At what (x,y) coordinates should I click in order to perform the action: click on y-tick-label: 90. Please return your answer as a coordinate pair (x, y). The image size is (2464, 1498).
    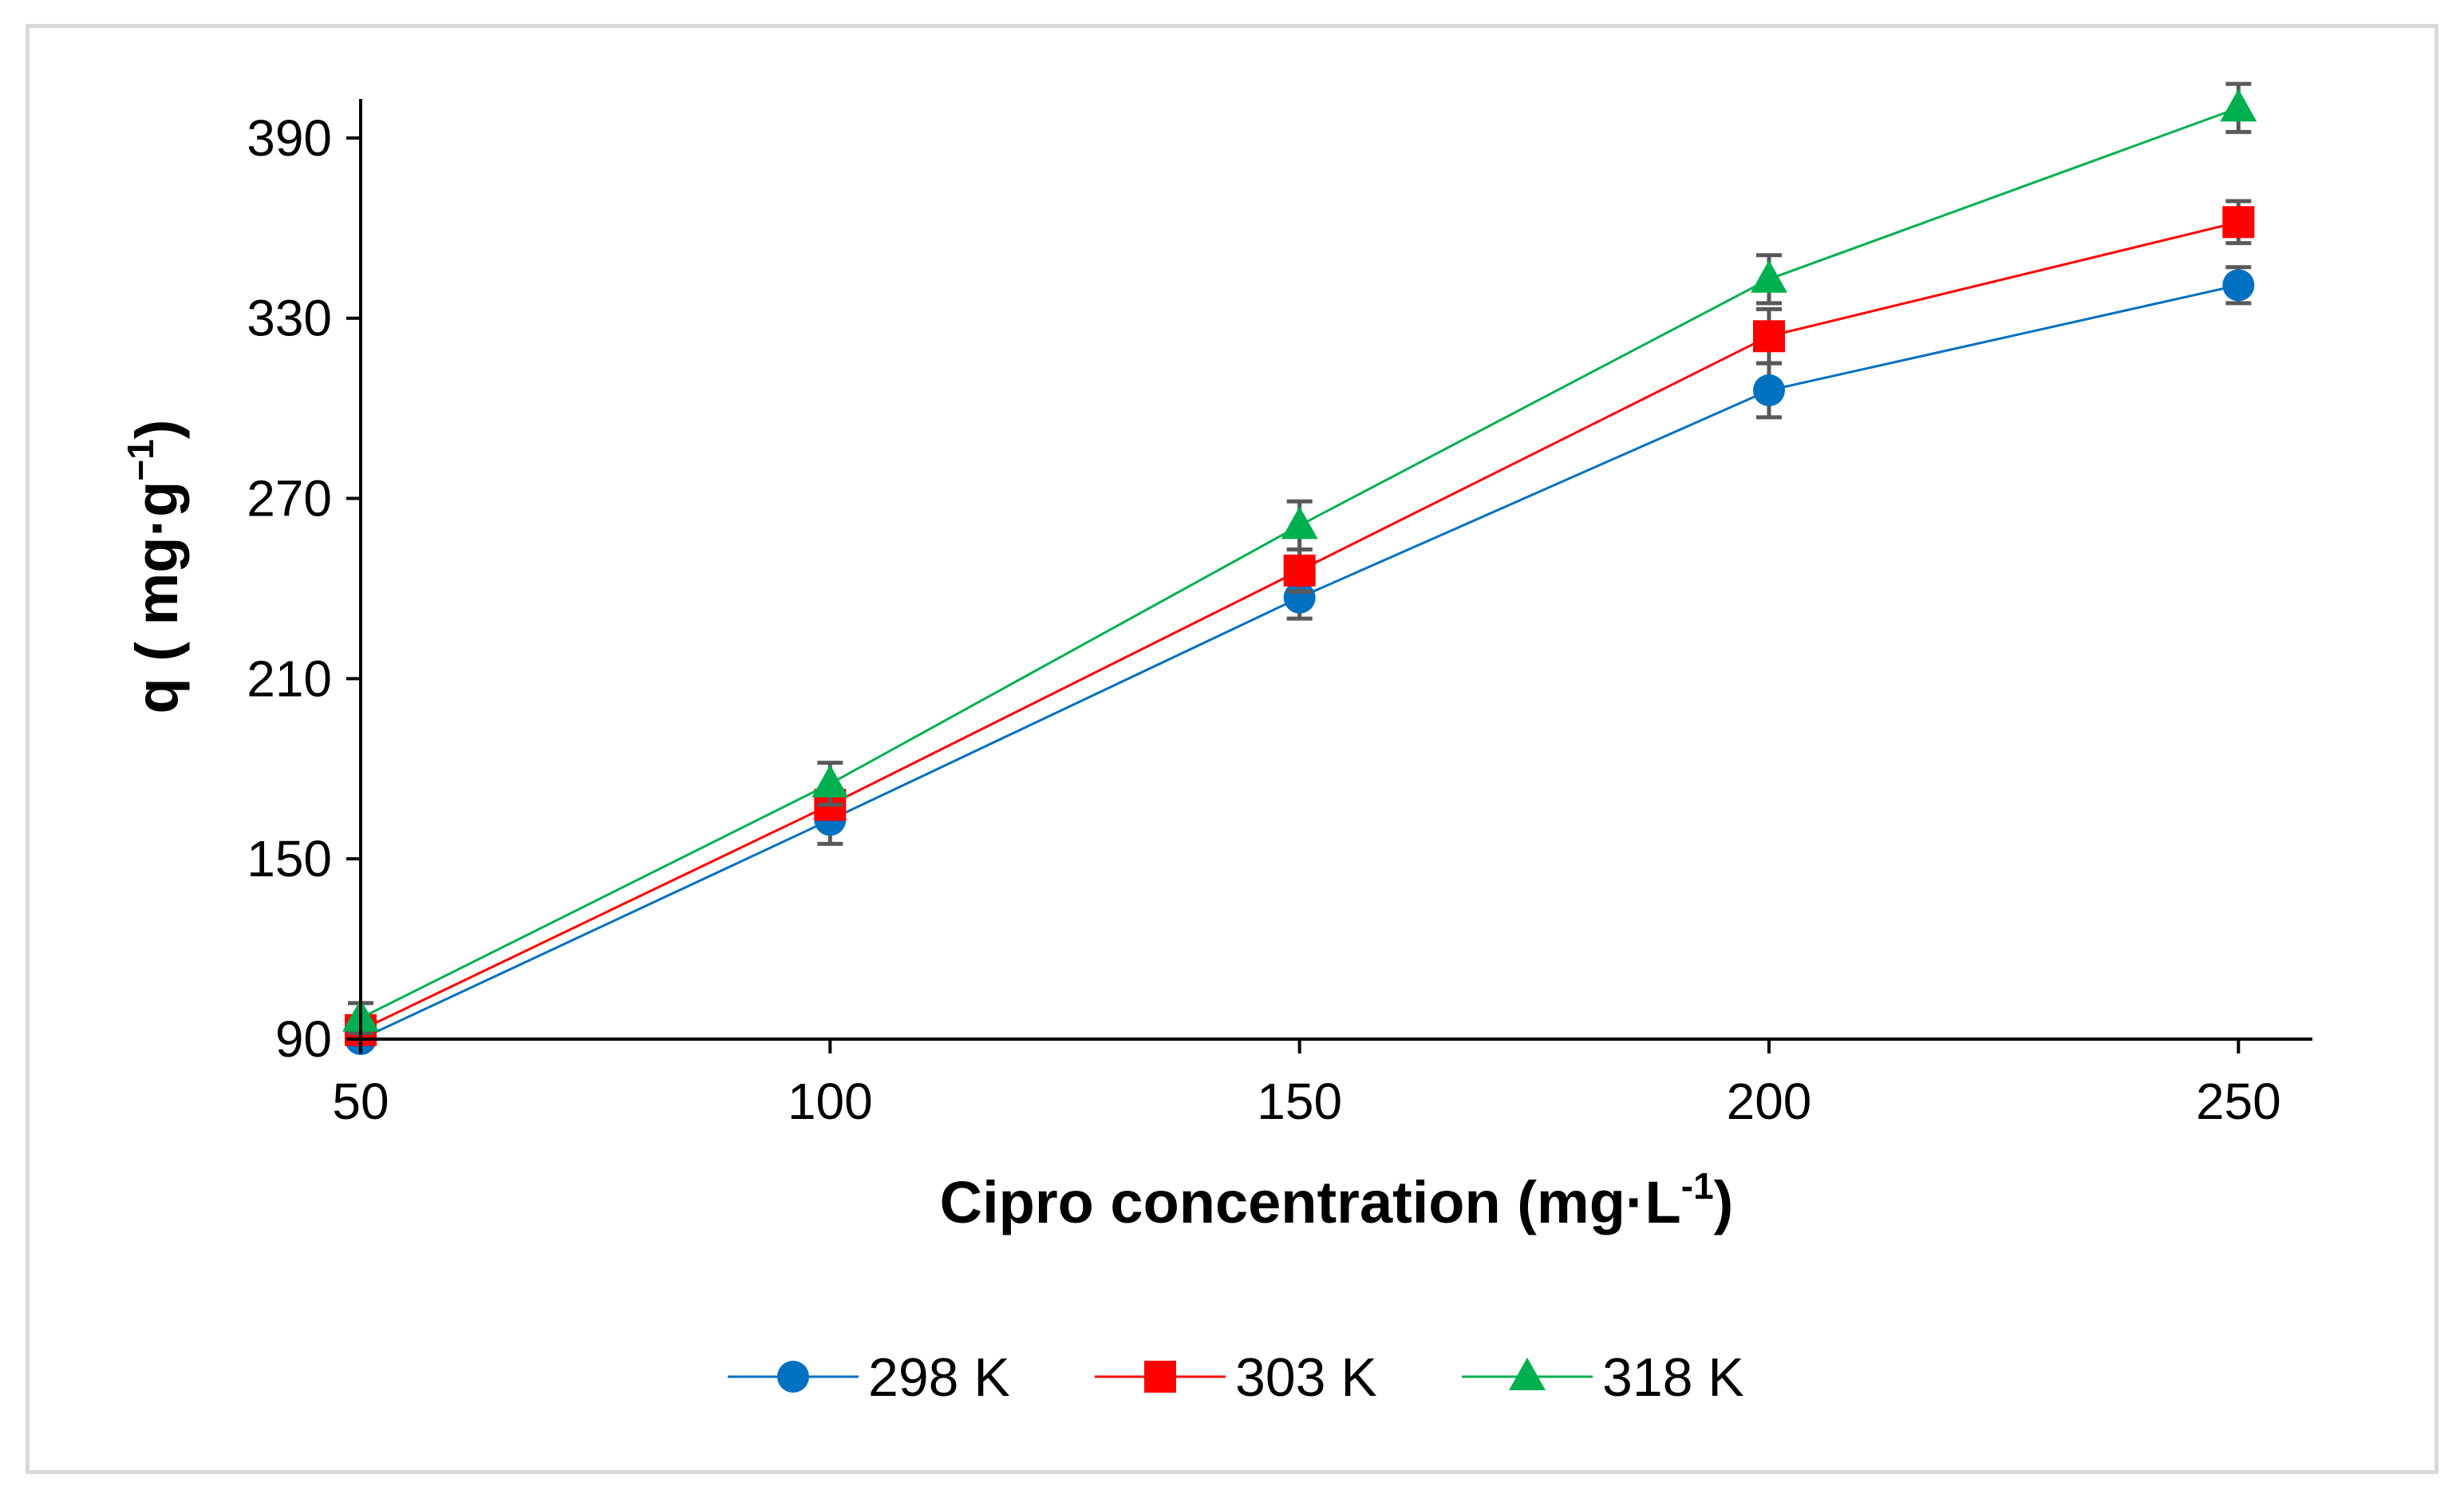
    Looking at the image, I should click on (303, 1039).